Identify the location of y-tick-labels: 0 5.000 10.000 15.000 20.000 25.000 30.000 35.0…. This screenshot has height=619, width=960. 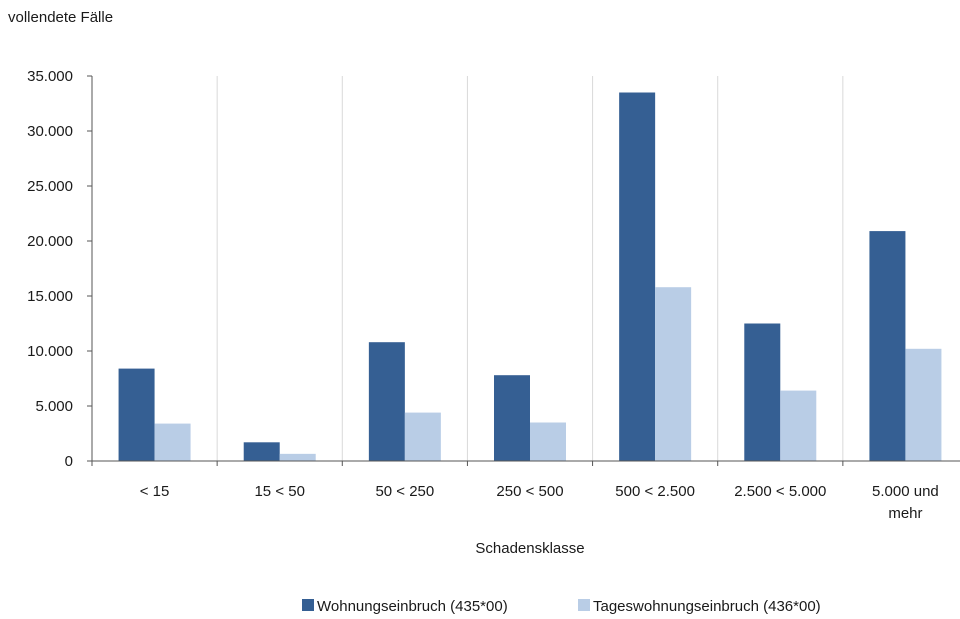
(50, 269).